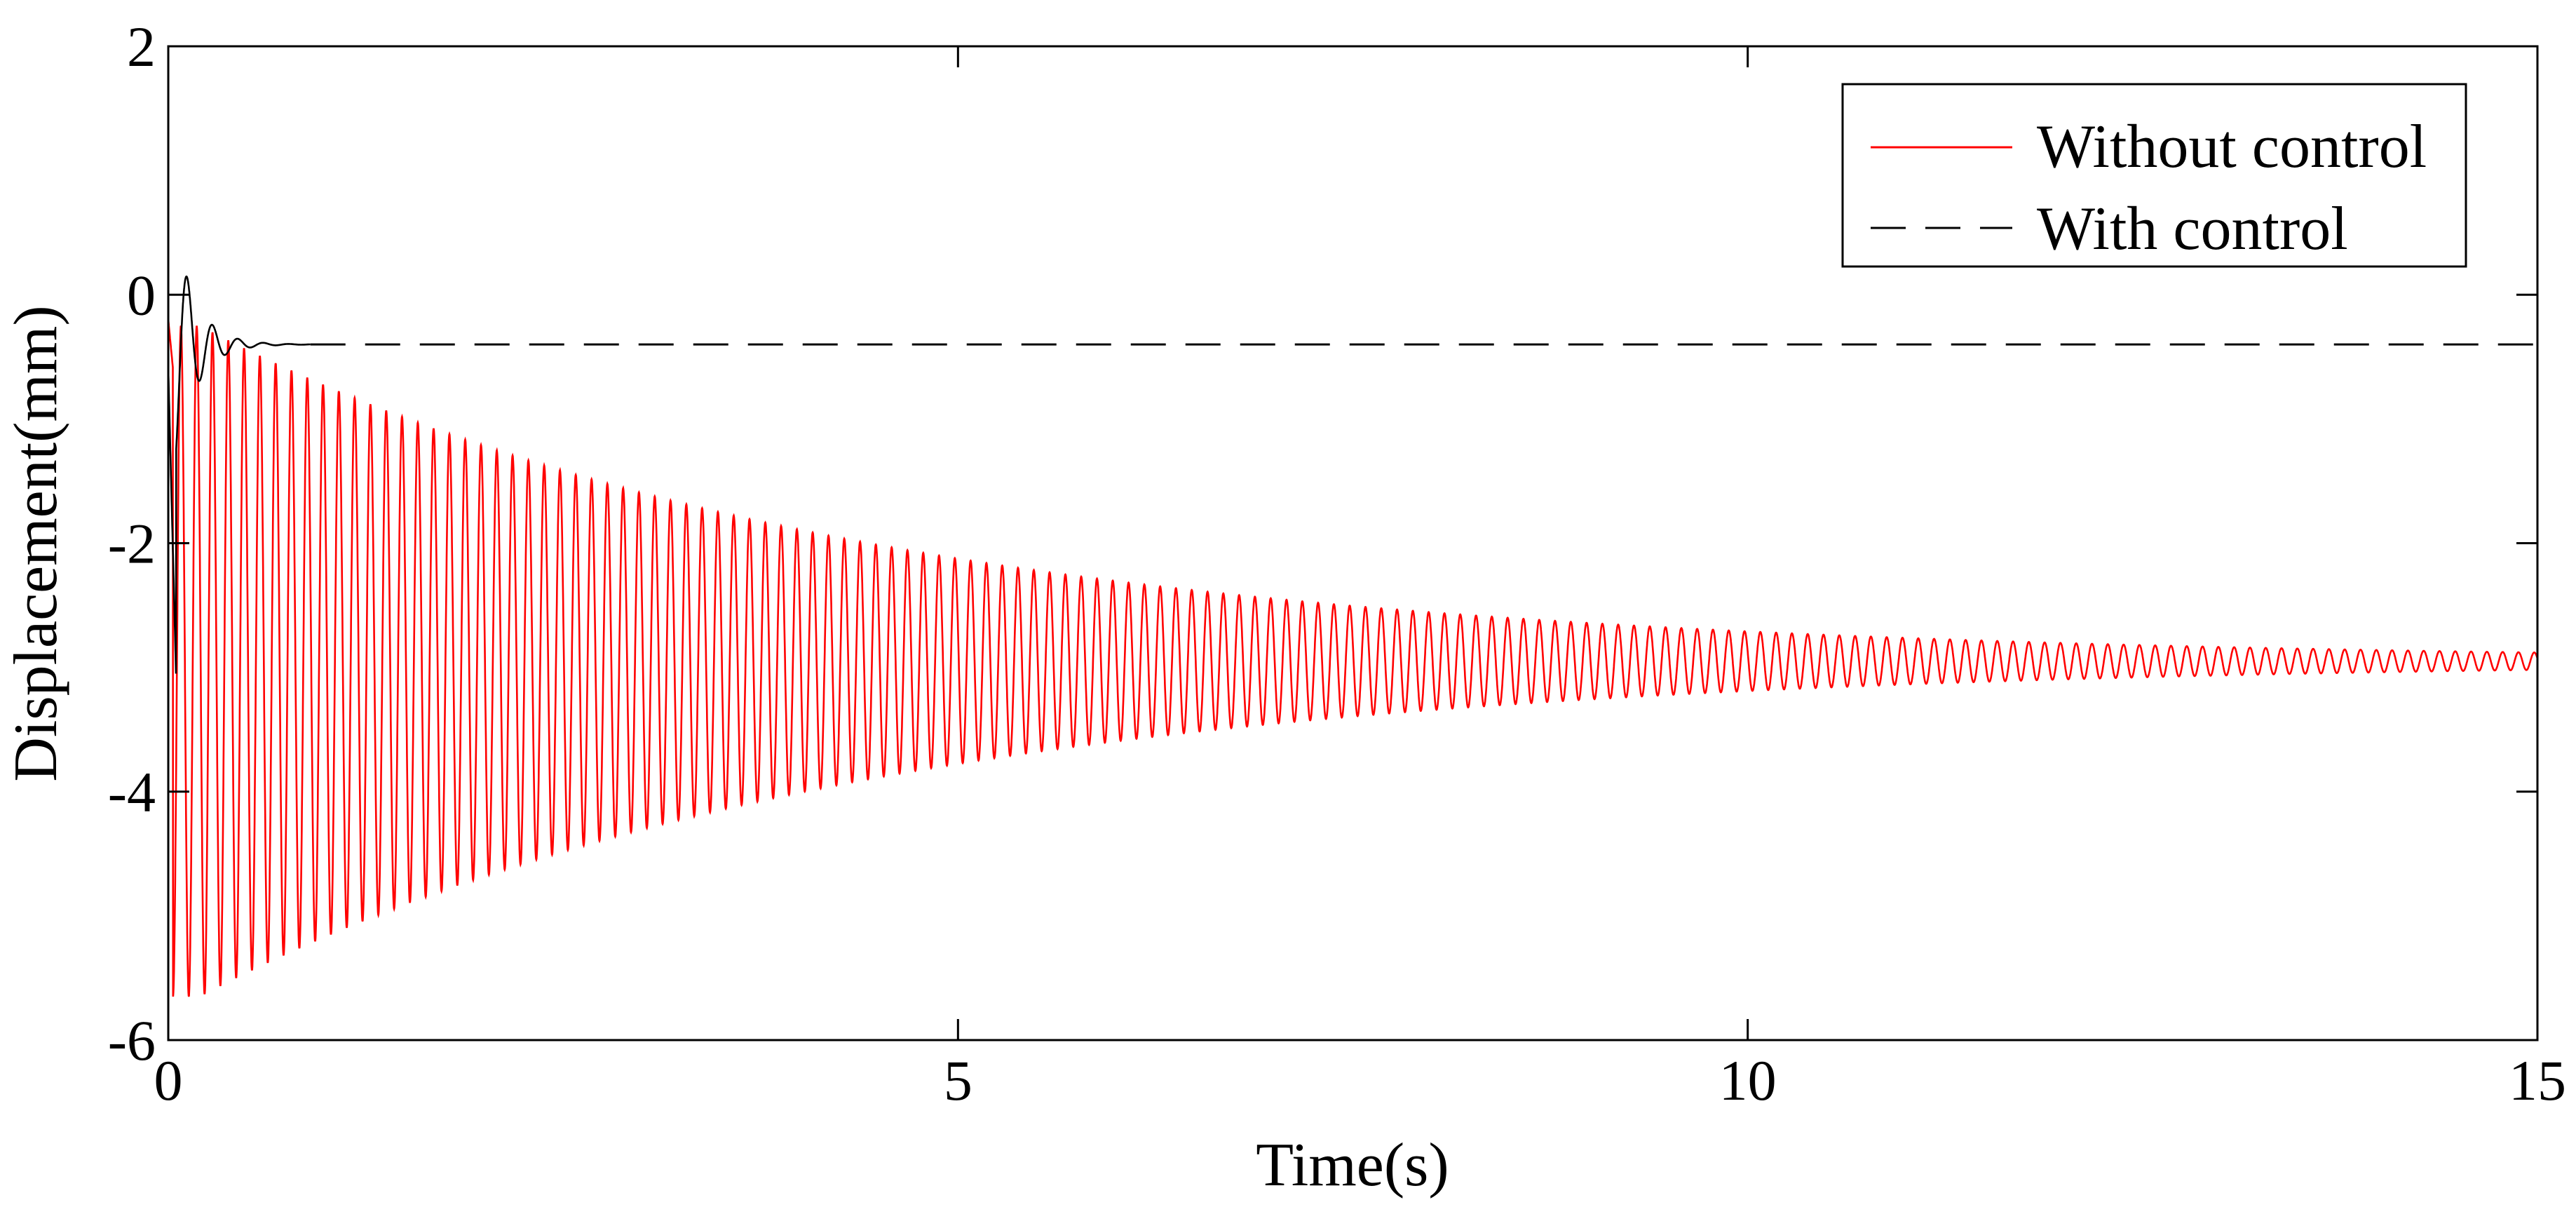 This screenshot has width=2576, height=1207. Describe the element at coordinates (239, 474) in the screenshot. I see `series-transient-with-control` at that location.